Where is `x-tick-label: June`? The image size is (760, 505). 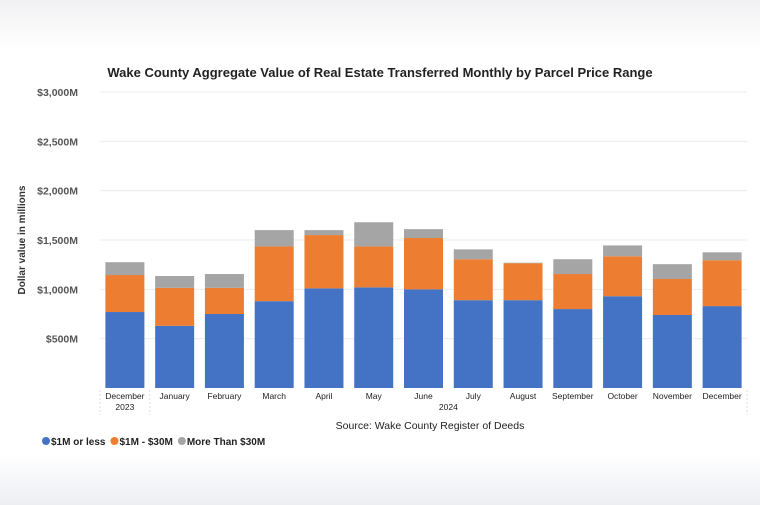 x-tick-label: June is located at coordinates (423, 396).